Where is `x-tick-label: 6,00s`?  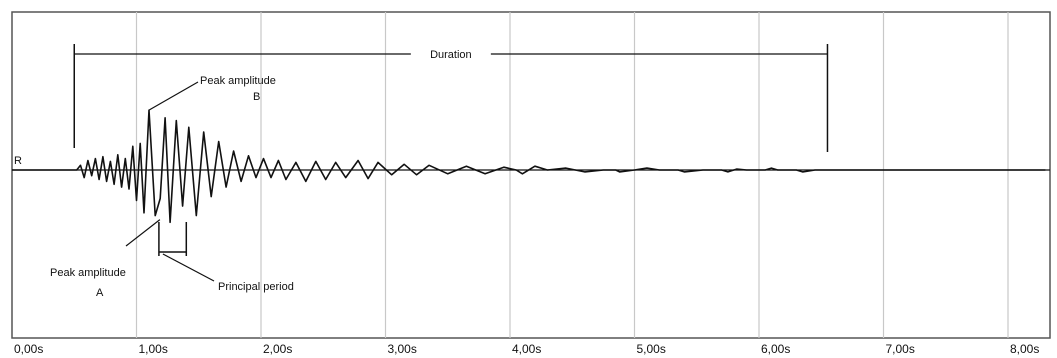
x-tick-label: 6,00s is located at coordinates (775, 349).